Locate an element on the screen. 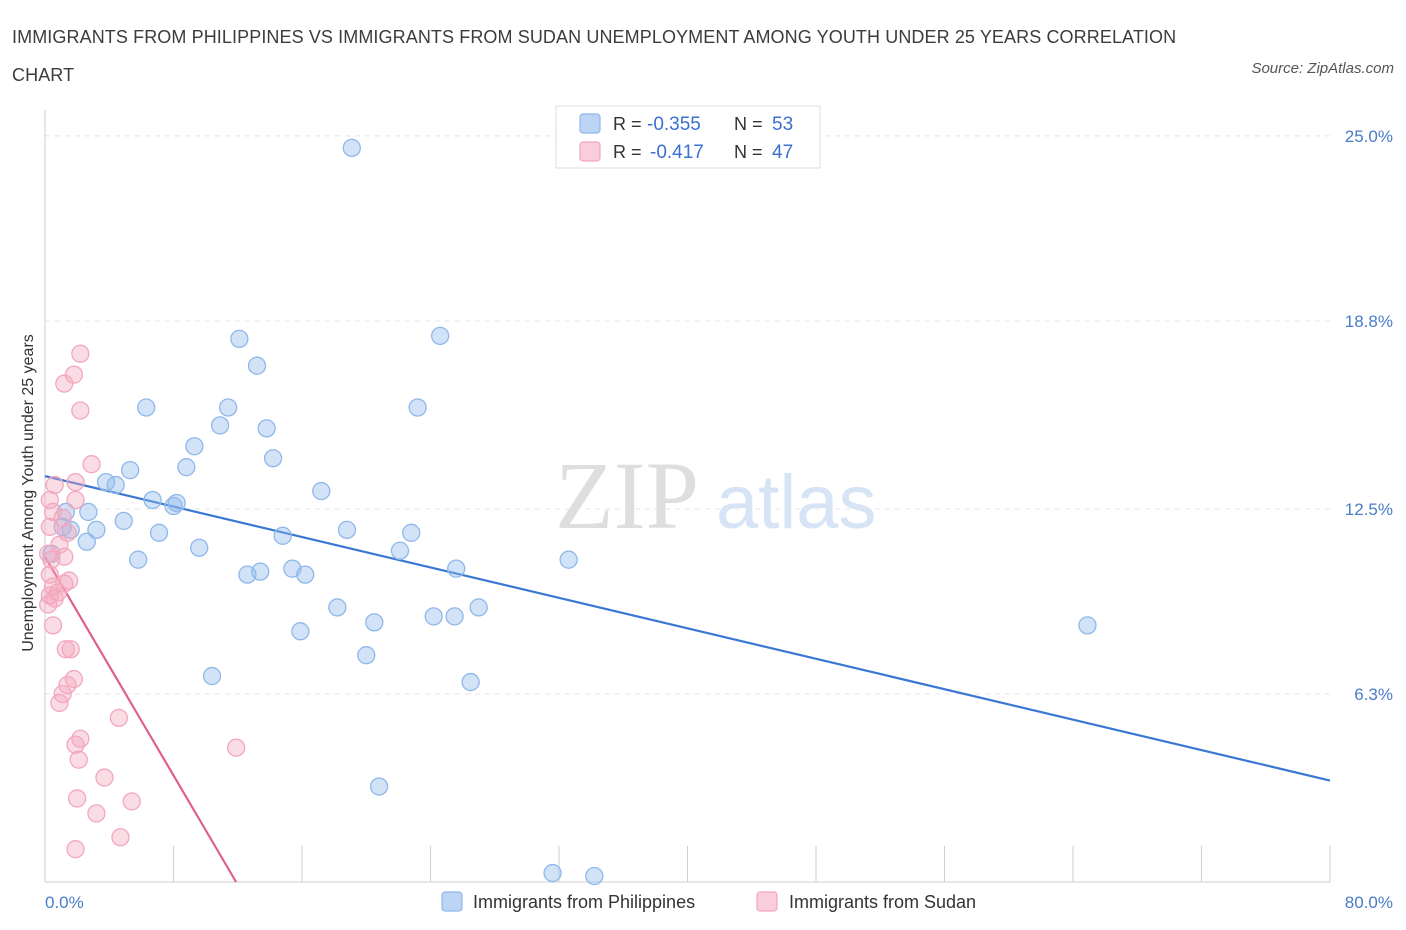 The height and width of the screenshot is (930, 1406). top-legend: R = -0.355 N = 53 R = -0.417 N = 47 is located at coordinates (688, 137).